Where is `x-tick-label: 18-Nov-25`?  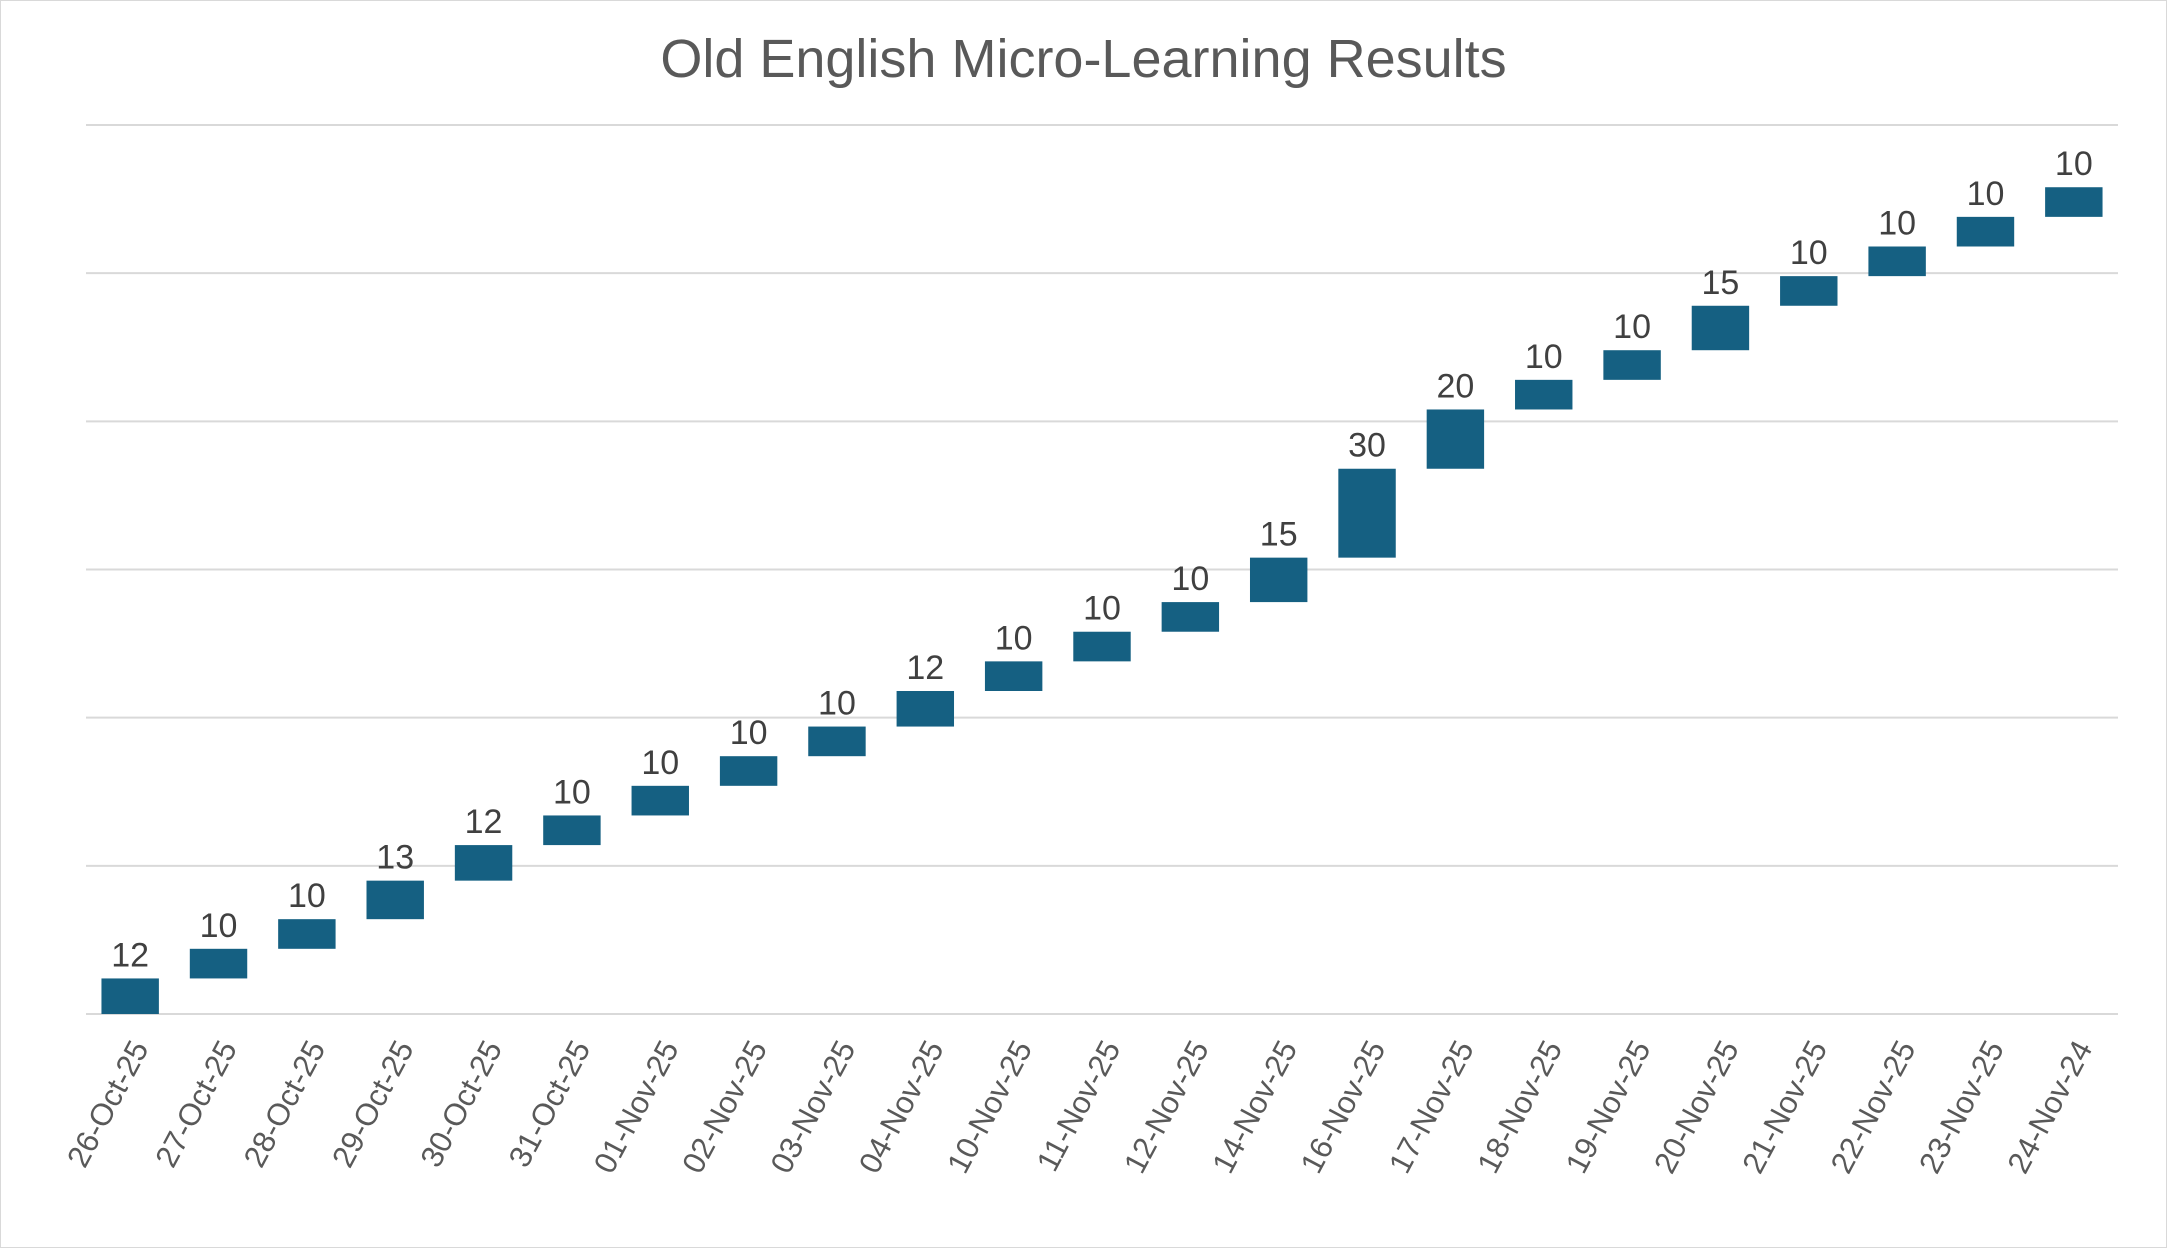
x-tick-label: 18-Nov-25 is located at coordinates (1519, 1107).